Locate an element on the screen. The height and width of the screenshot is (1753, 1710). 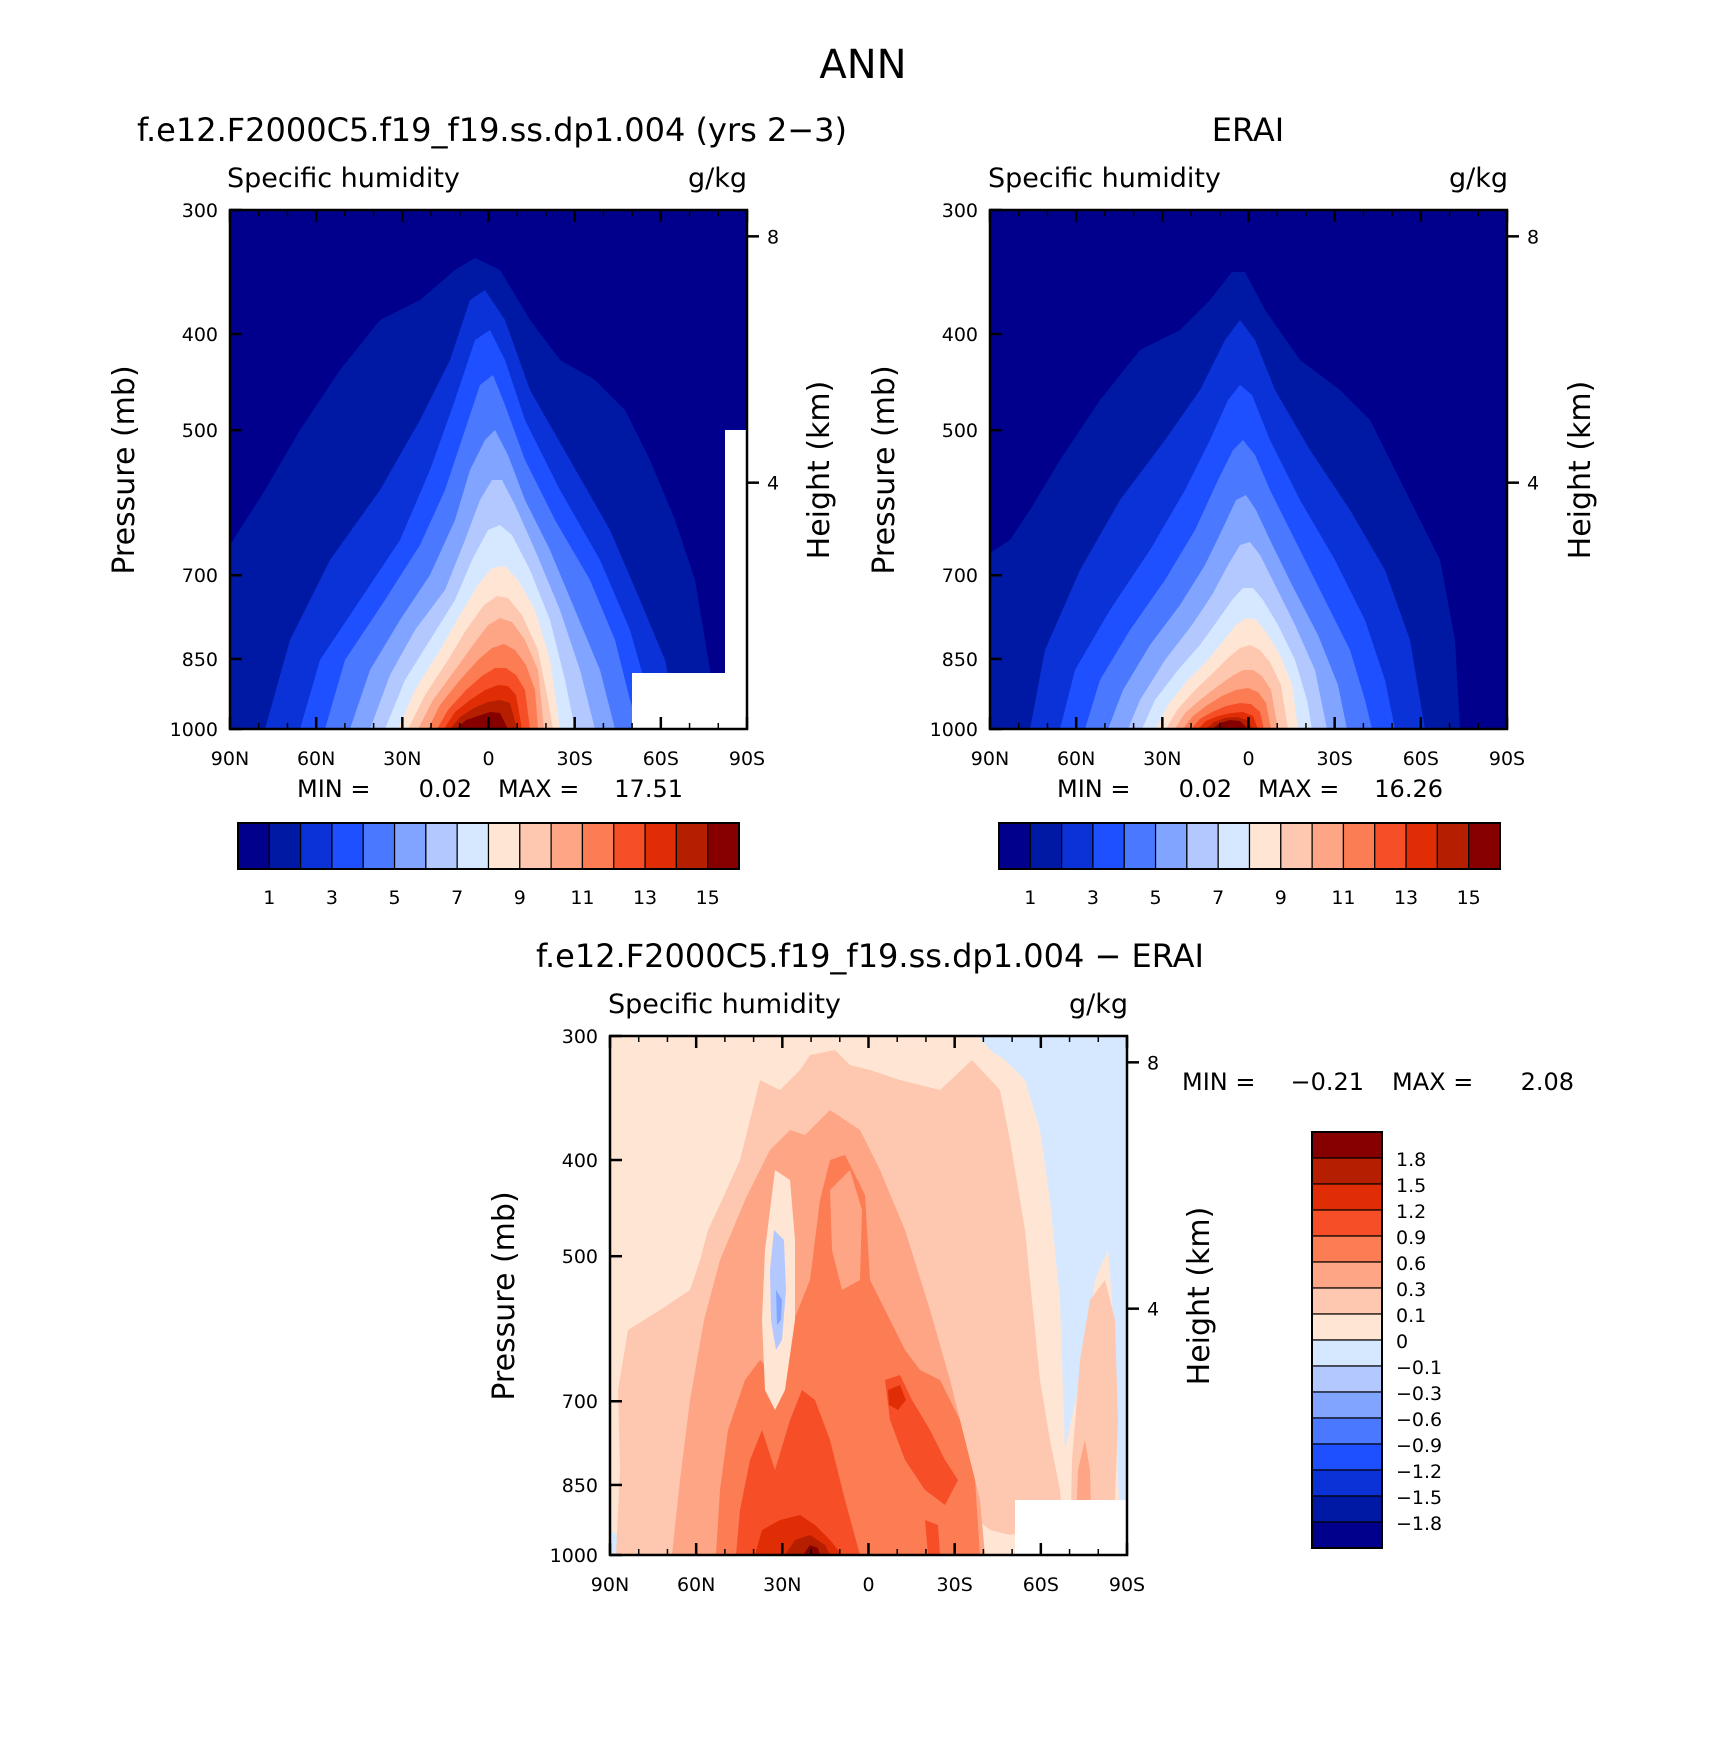
max-value: 17.51 is located at coordinates (648, 789).